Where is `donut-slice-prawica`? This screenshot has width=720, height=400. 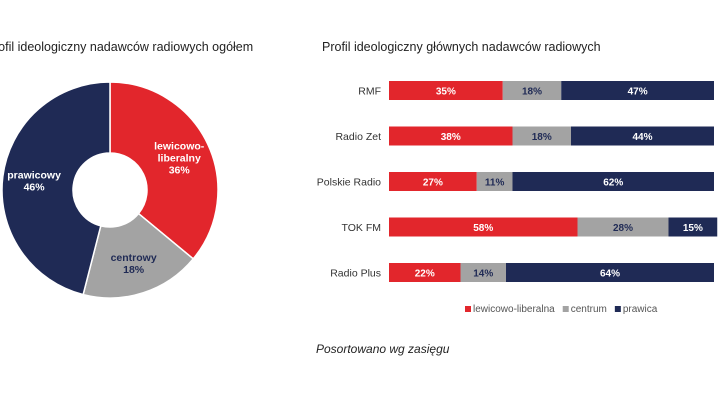
donut-slice-prawica is located at coordinates (56, 188).